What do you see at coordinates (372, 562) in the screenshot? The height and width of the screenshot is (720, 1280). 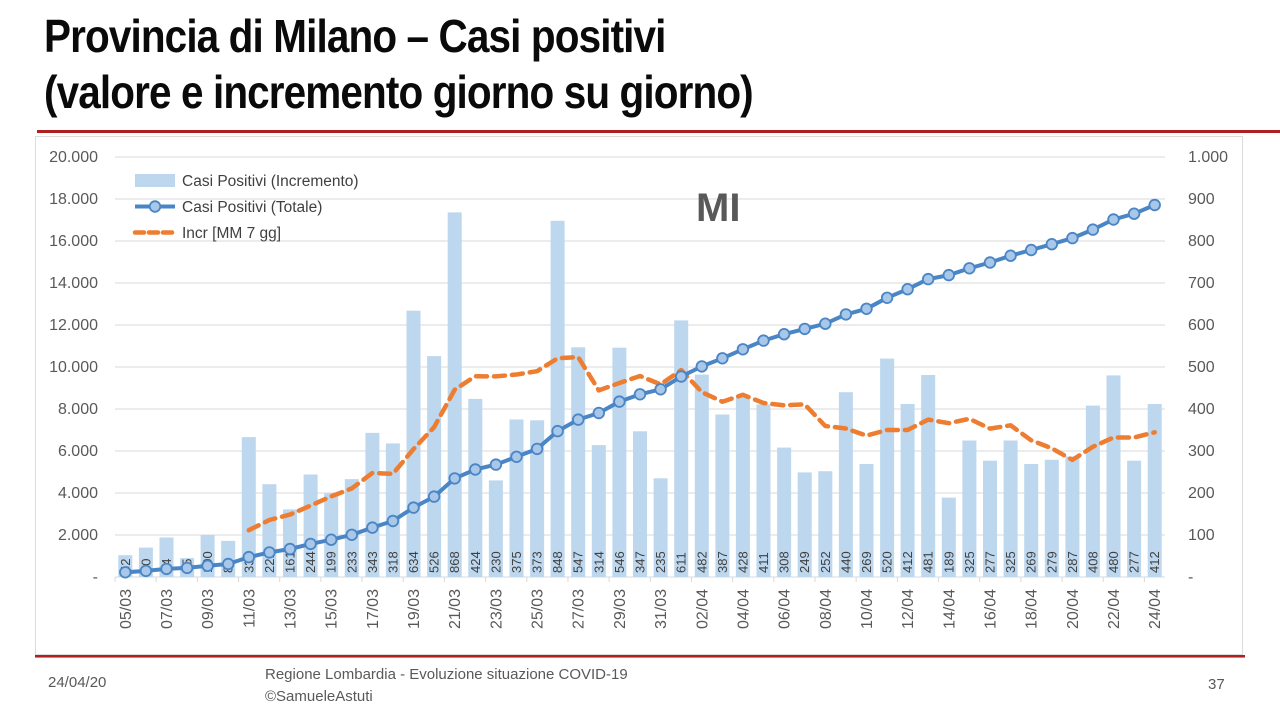 I see `bar-value-label: 343` at bounding box center [372, 562].